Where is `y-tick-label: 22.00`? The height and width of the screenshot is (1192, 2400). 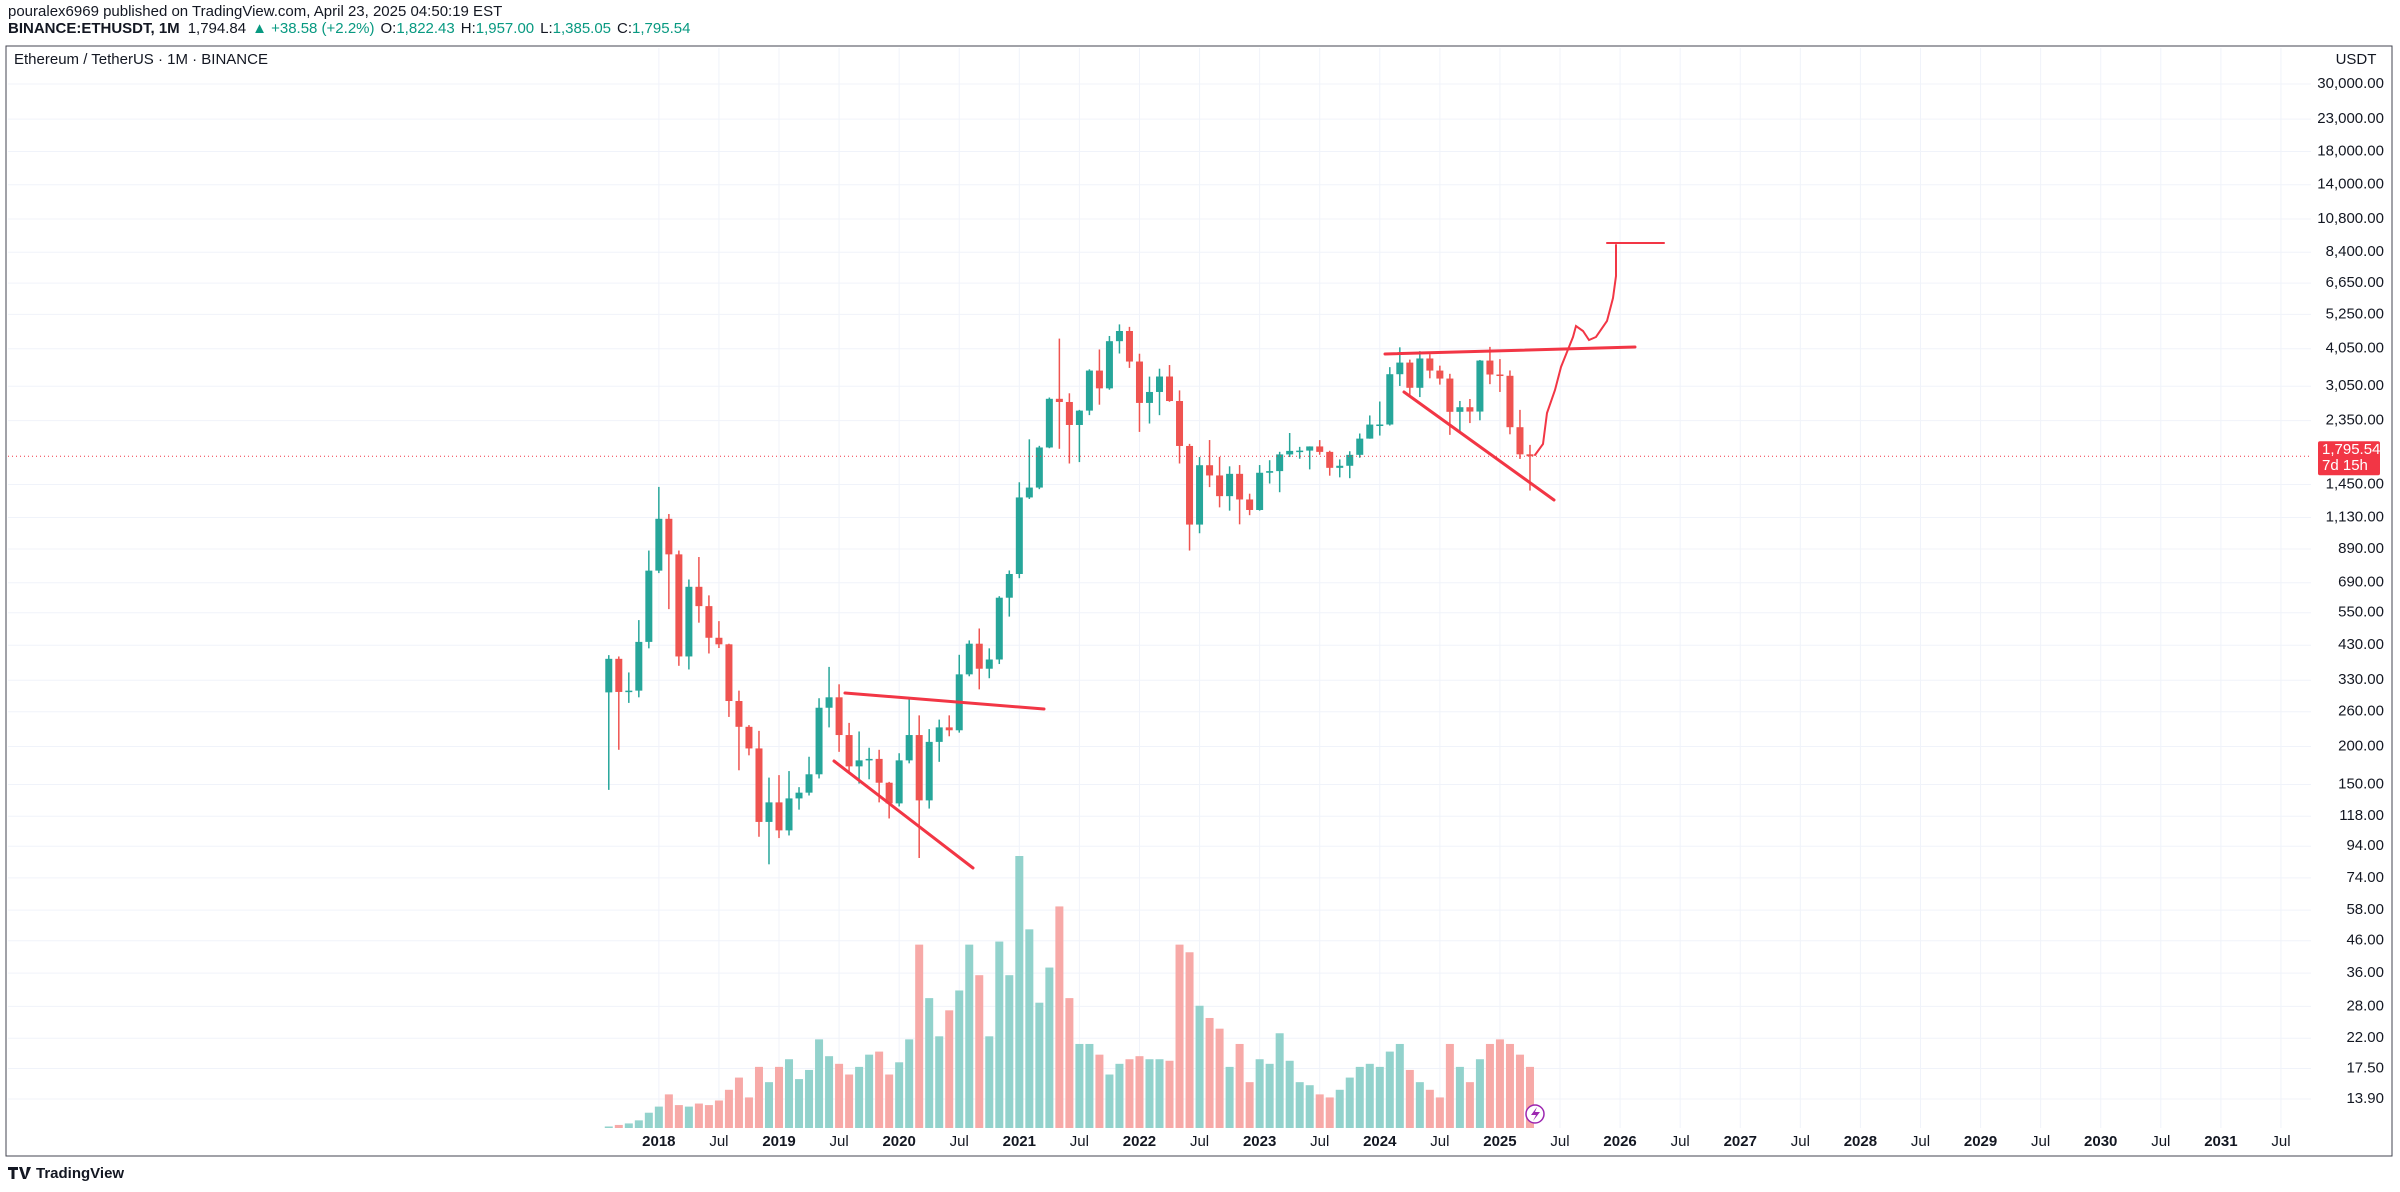 y-tick-label: 22.00 is located at coordinates (2365, 1037).